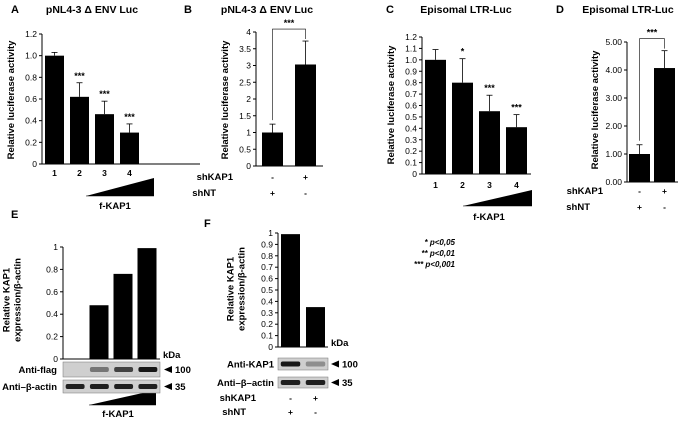 This screenshot has width=685, height=421. I want to click on x-axis-label: f-KAP1, so click(115, 206).